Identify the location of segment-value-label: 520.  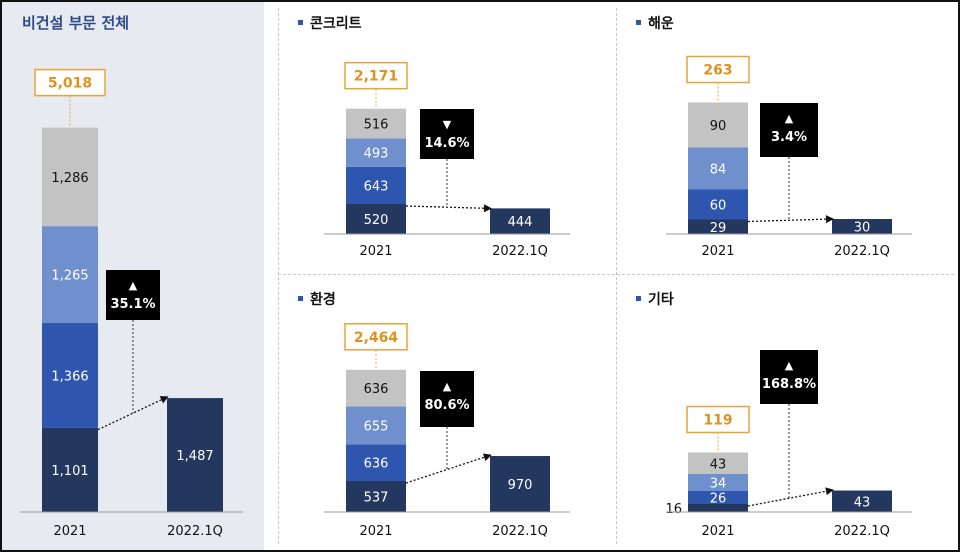
(376, 220).